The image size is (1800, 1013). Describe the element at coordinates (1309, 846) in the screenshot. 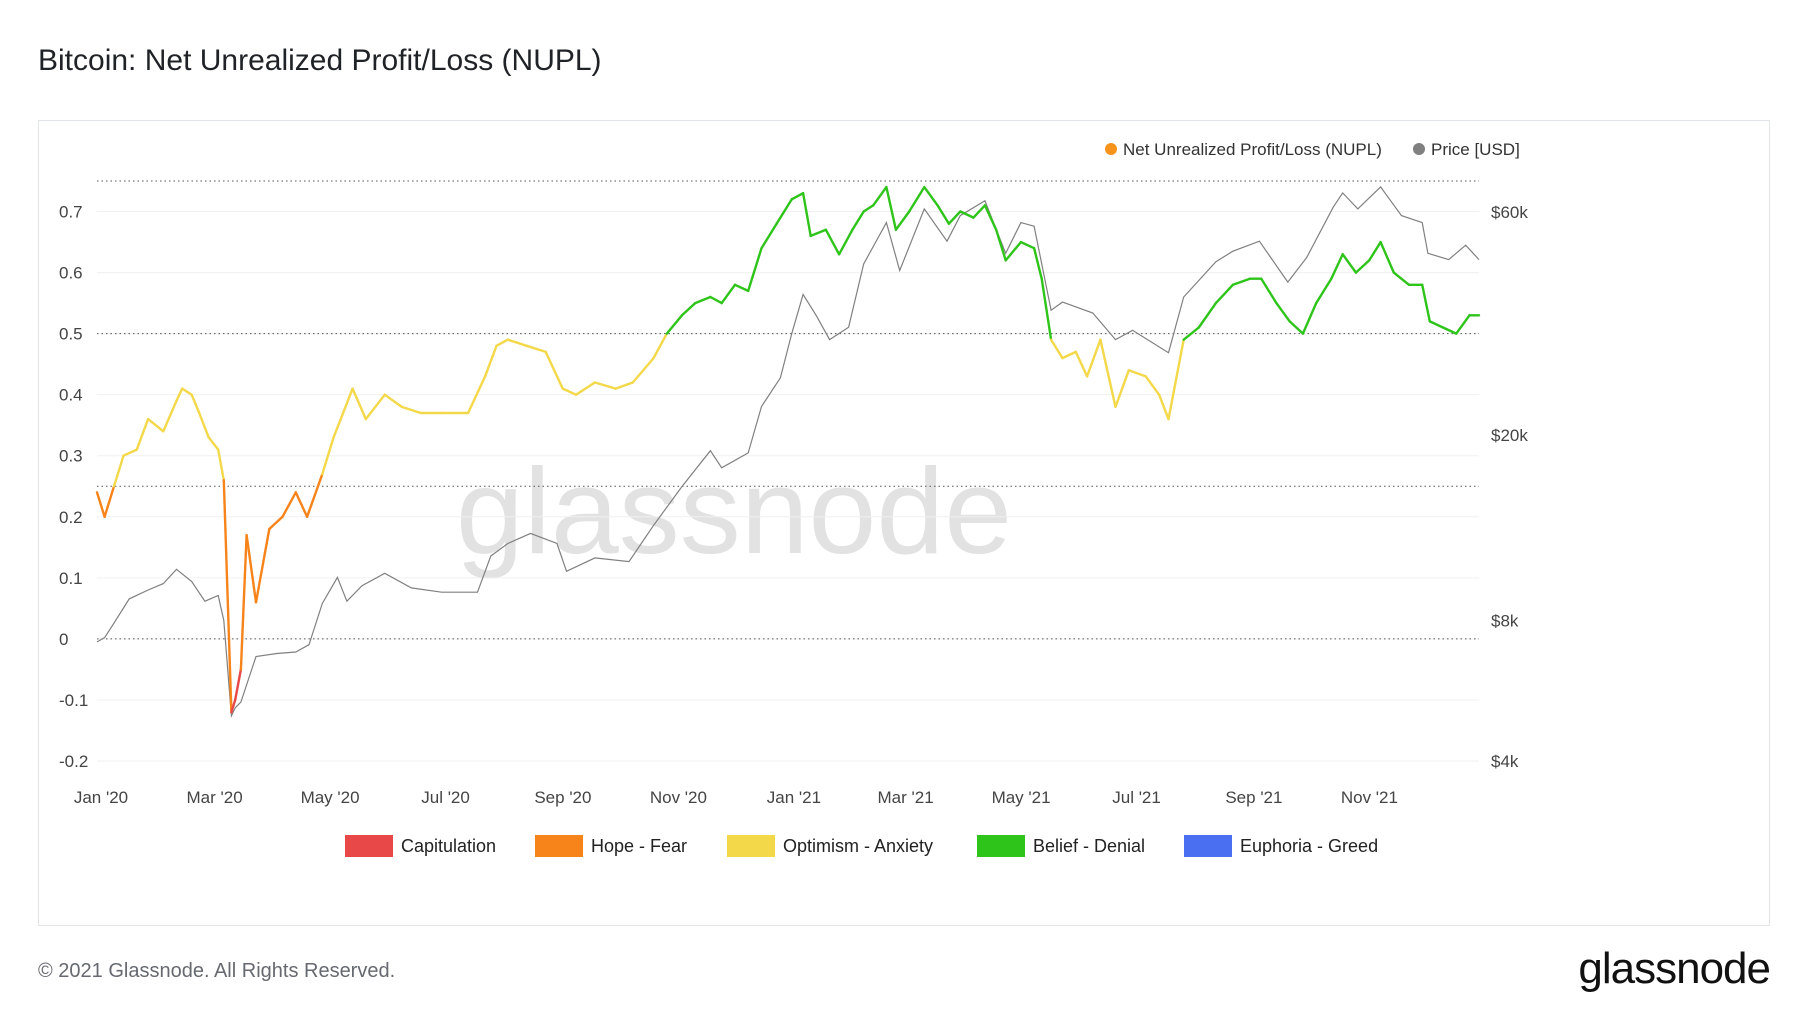

I see `zone-legend-label: Euphoria - Greed` at that location.